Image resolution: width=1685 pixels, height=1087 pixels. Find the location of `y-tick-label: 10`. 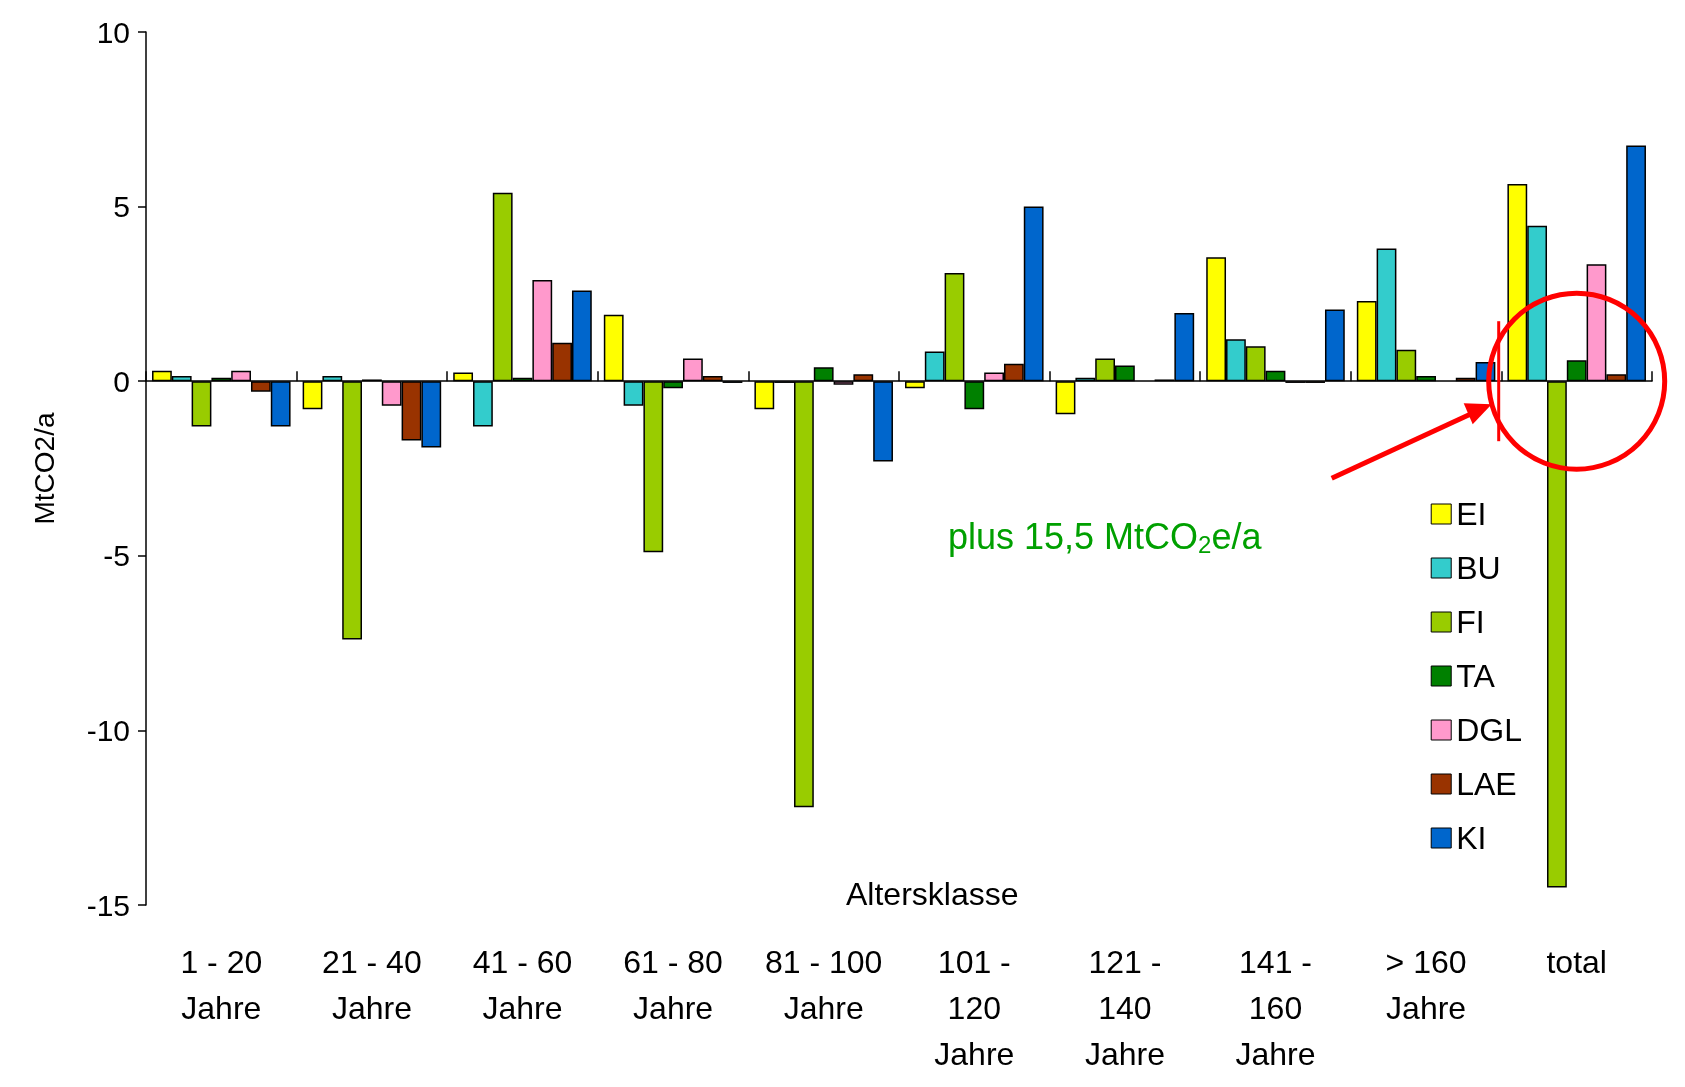

y-tick-label: 10 is located at coordinates (113, 32).